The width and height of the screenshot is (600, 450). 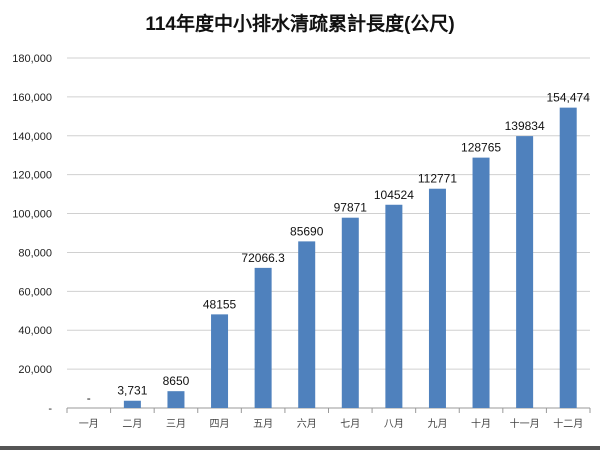 What do you see at coordinates (307, 424) in the screenshot?
I see `x-tick-label: 六月` at bounding box center [307, 424].